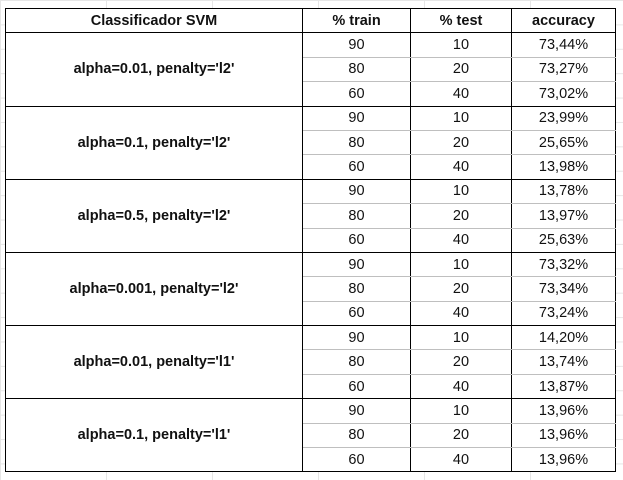 The image size is (623, 480). I want to click on table-row: 60 40 13,98%, so click(311, 167).